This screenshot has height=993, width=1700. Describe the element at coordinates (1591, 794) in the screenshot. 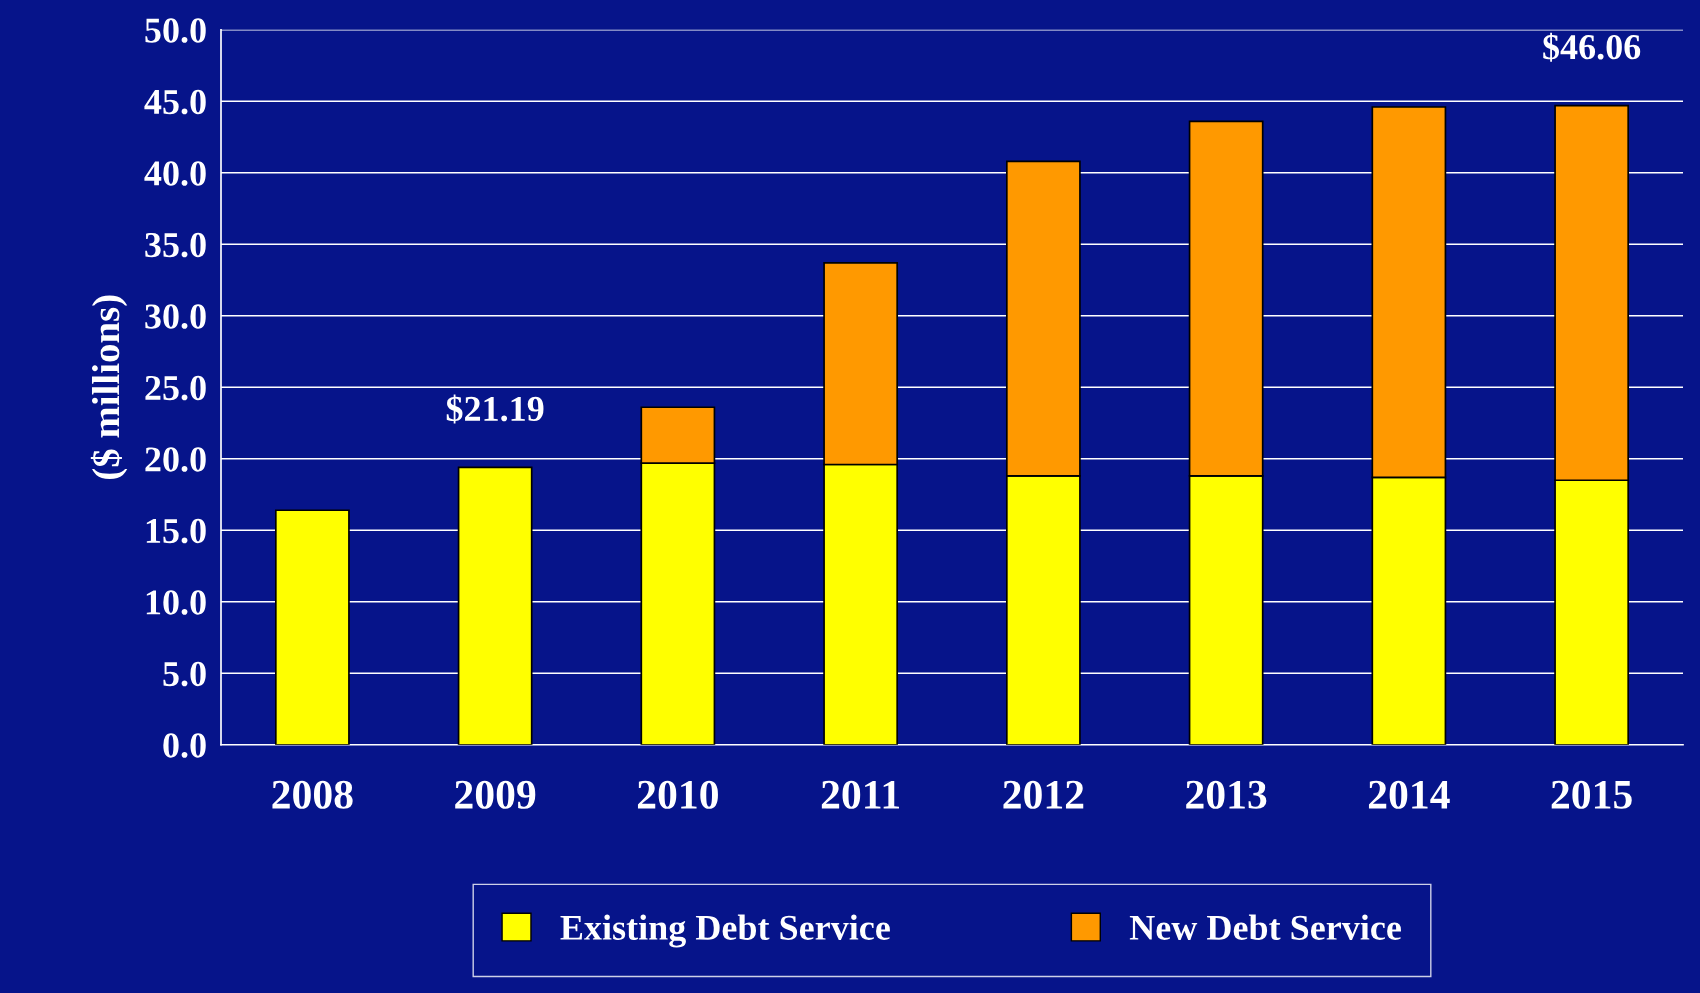

I see `x-tick-label: 2015` at that location.